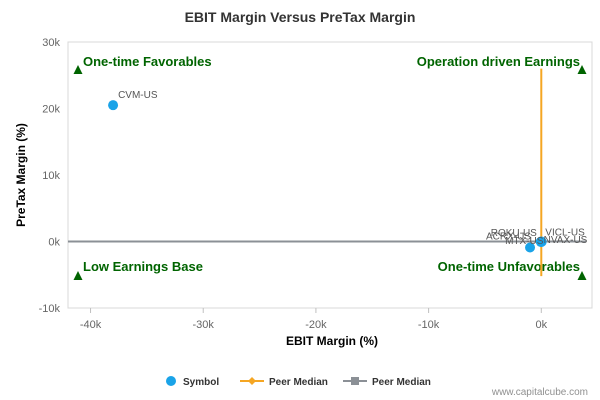  I want to click on legend: Symbol Peer Median Peer Median, so click(298, 382).